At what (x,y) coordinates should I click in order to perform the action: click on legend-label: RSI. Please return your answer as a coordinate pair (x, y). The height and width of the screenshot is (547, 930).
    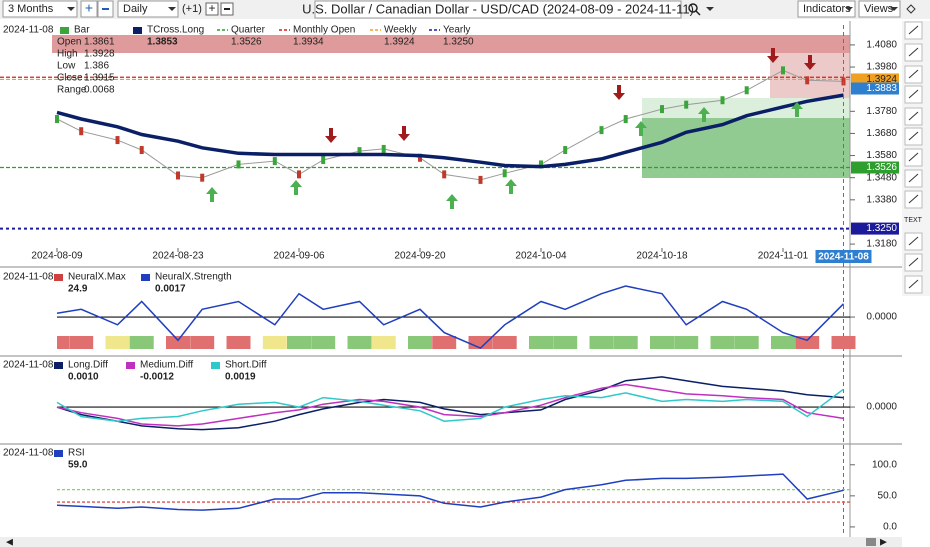
    Looking at the image, I should click on (76, 453).